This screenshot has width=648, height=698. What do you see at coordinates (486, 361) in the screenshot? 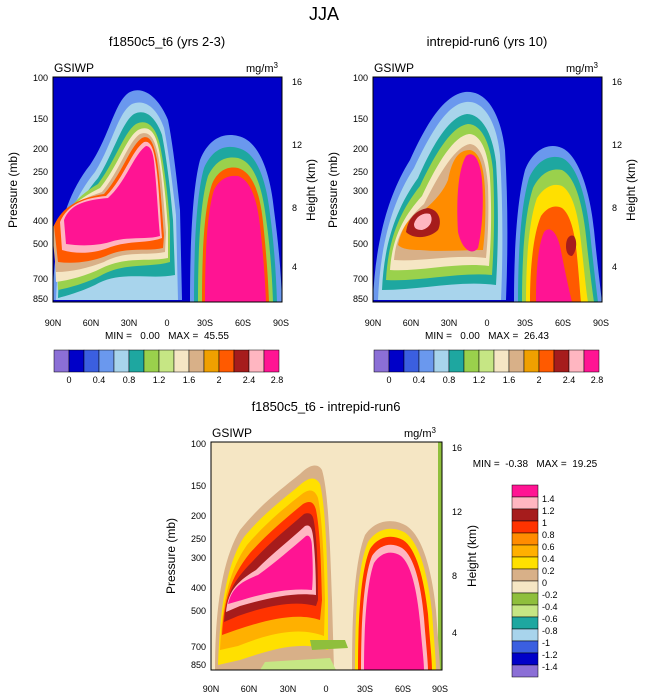
I see `panel-2-colorbar` at bounding box center [486, 361].